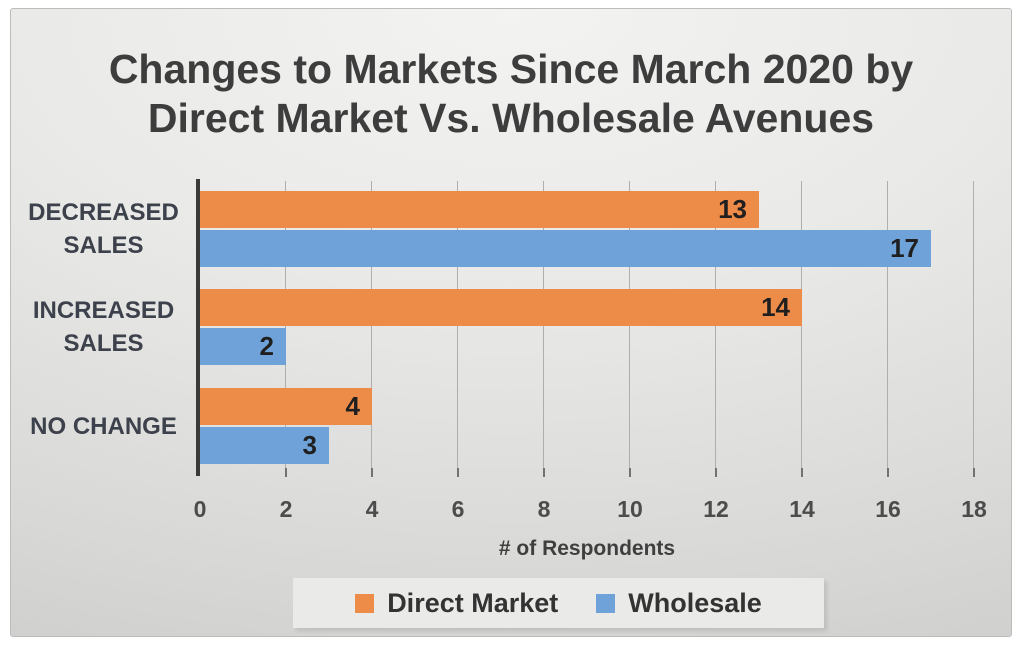  What do you see at coordinates (511, 69) in the screenshot?
I see `chart-title-line-1: Changes to Markets Since March 2020 by` at bounding box center [511, 69].